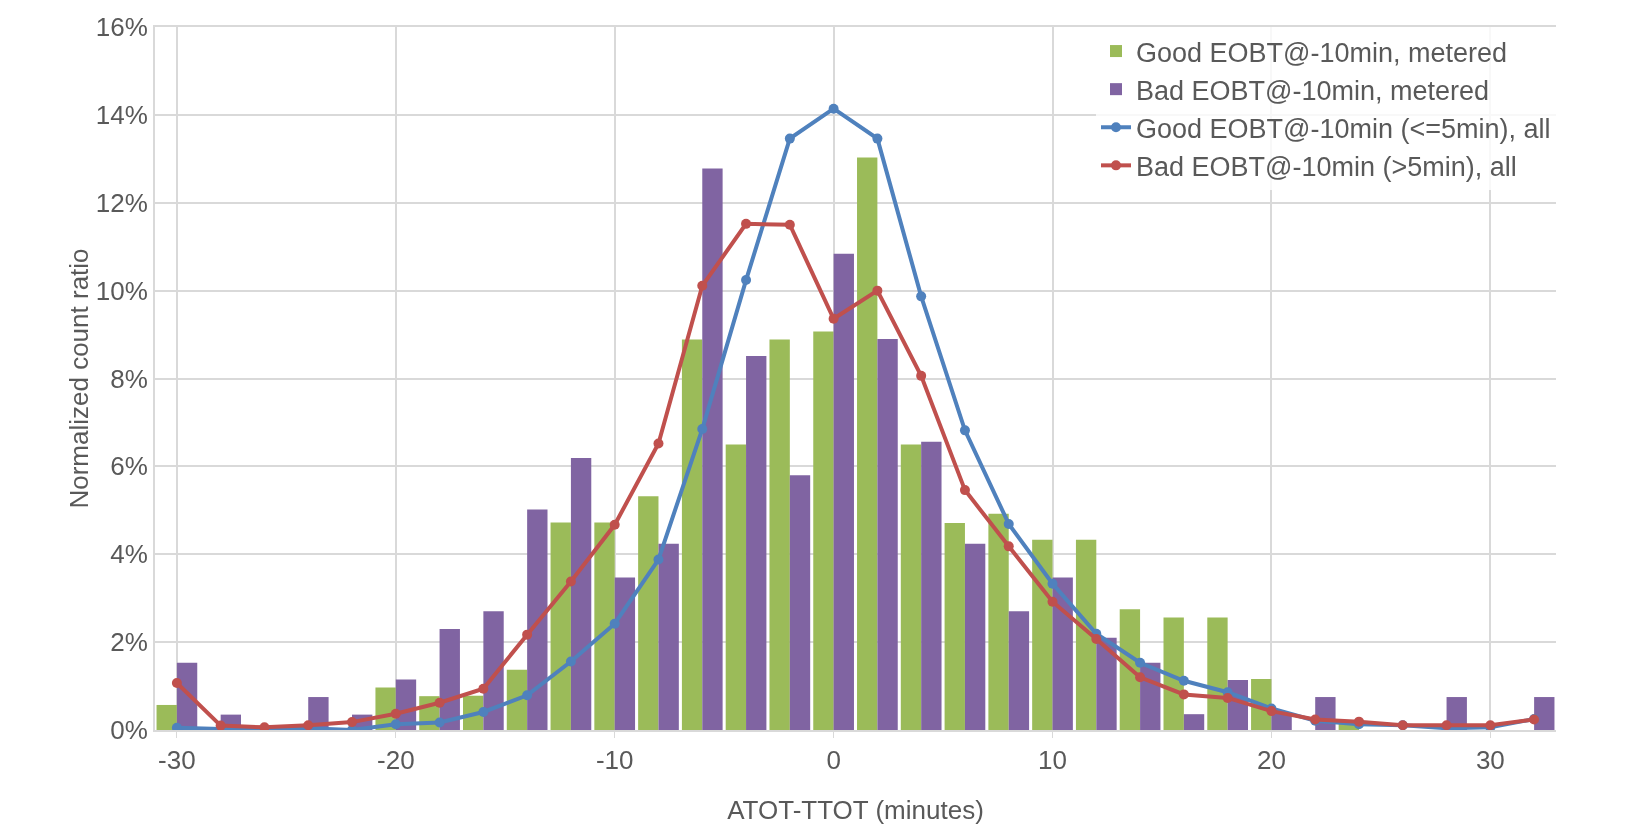 The height and width of the screenshot is (840, 1642). What do you see at coordinates (129, 554) in the screenshot?
I see `y-tick-label: 4%` at bounding box center [129, 554].